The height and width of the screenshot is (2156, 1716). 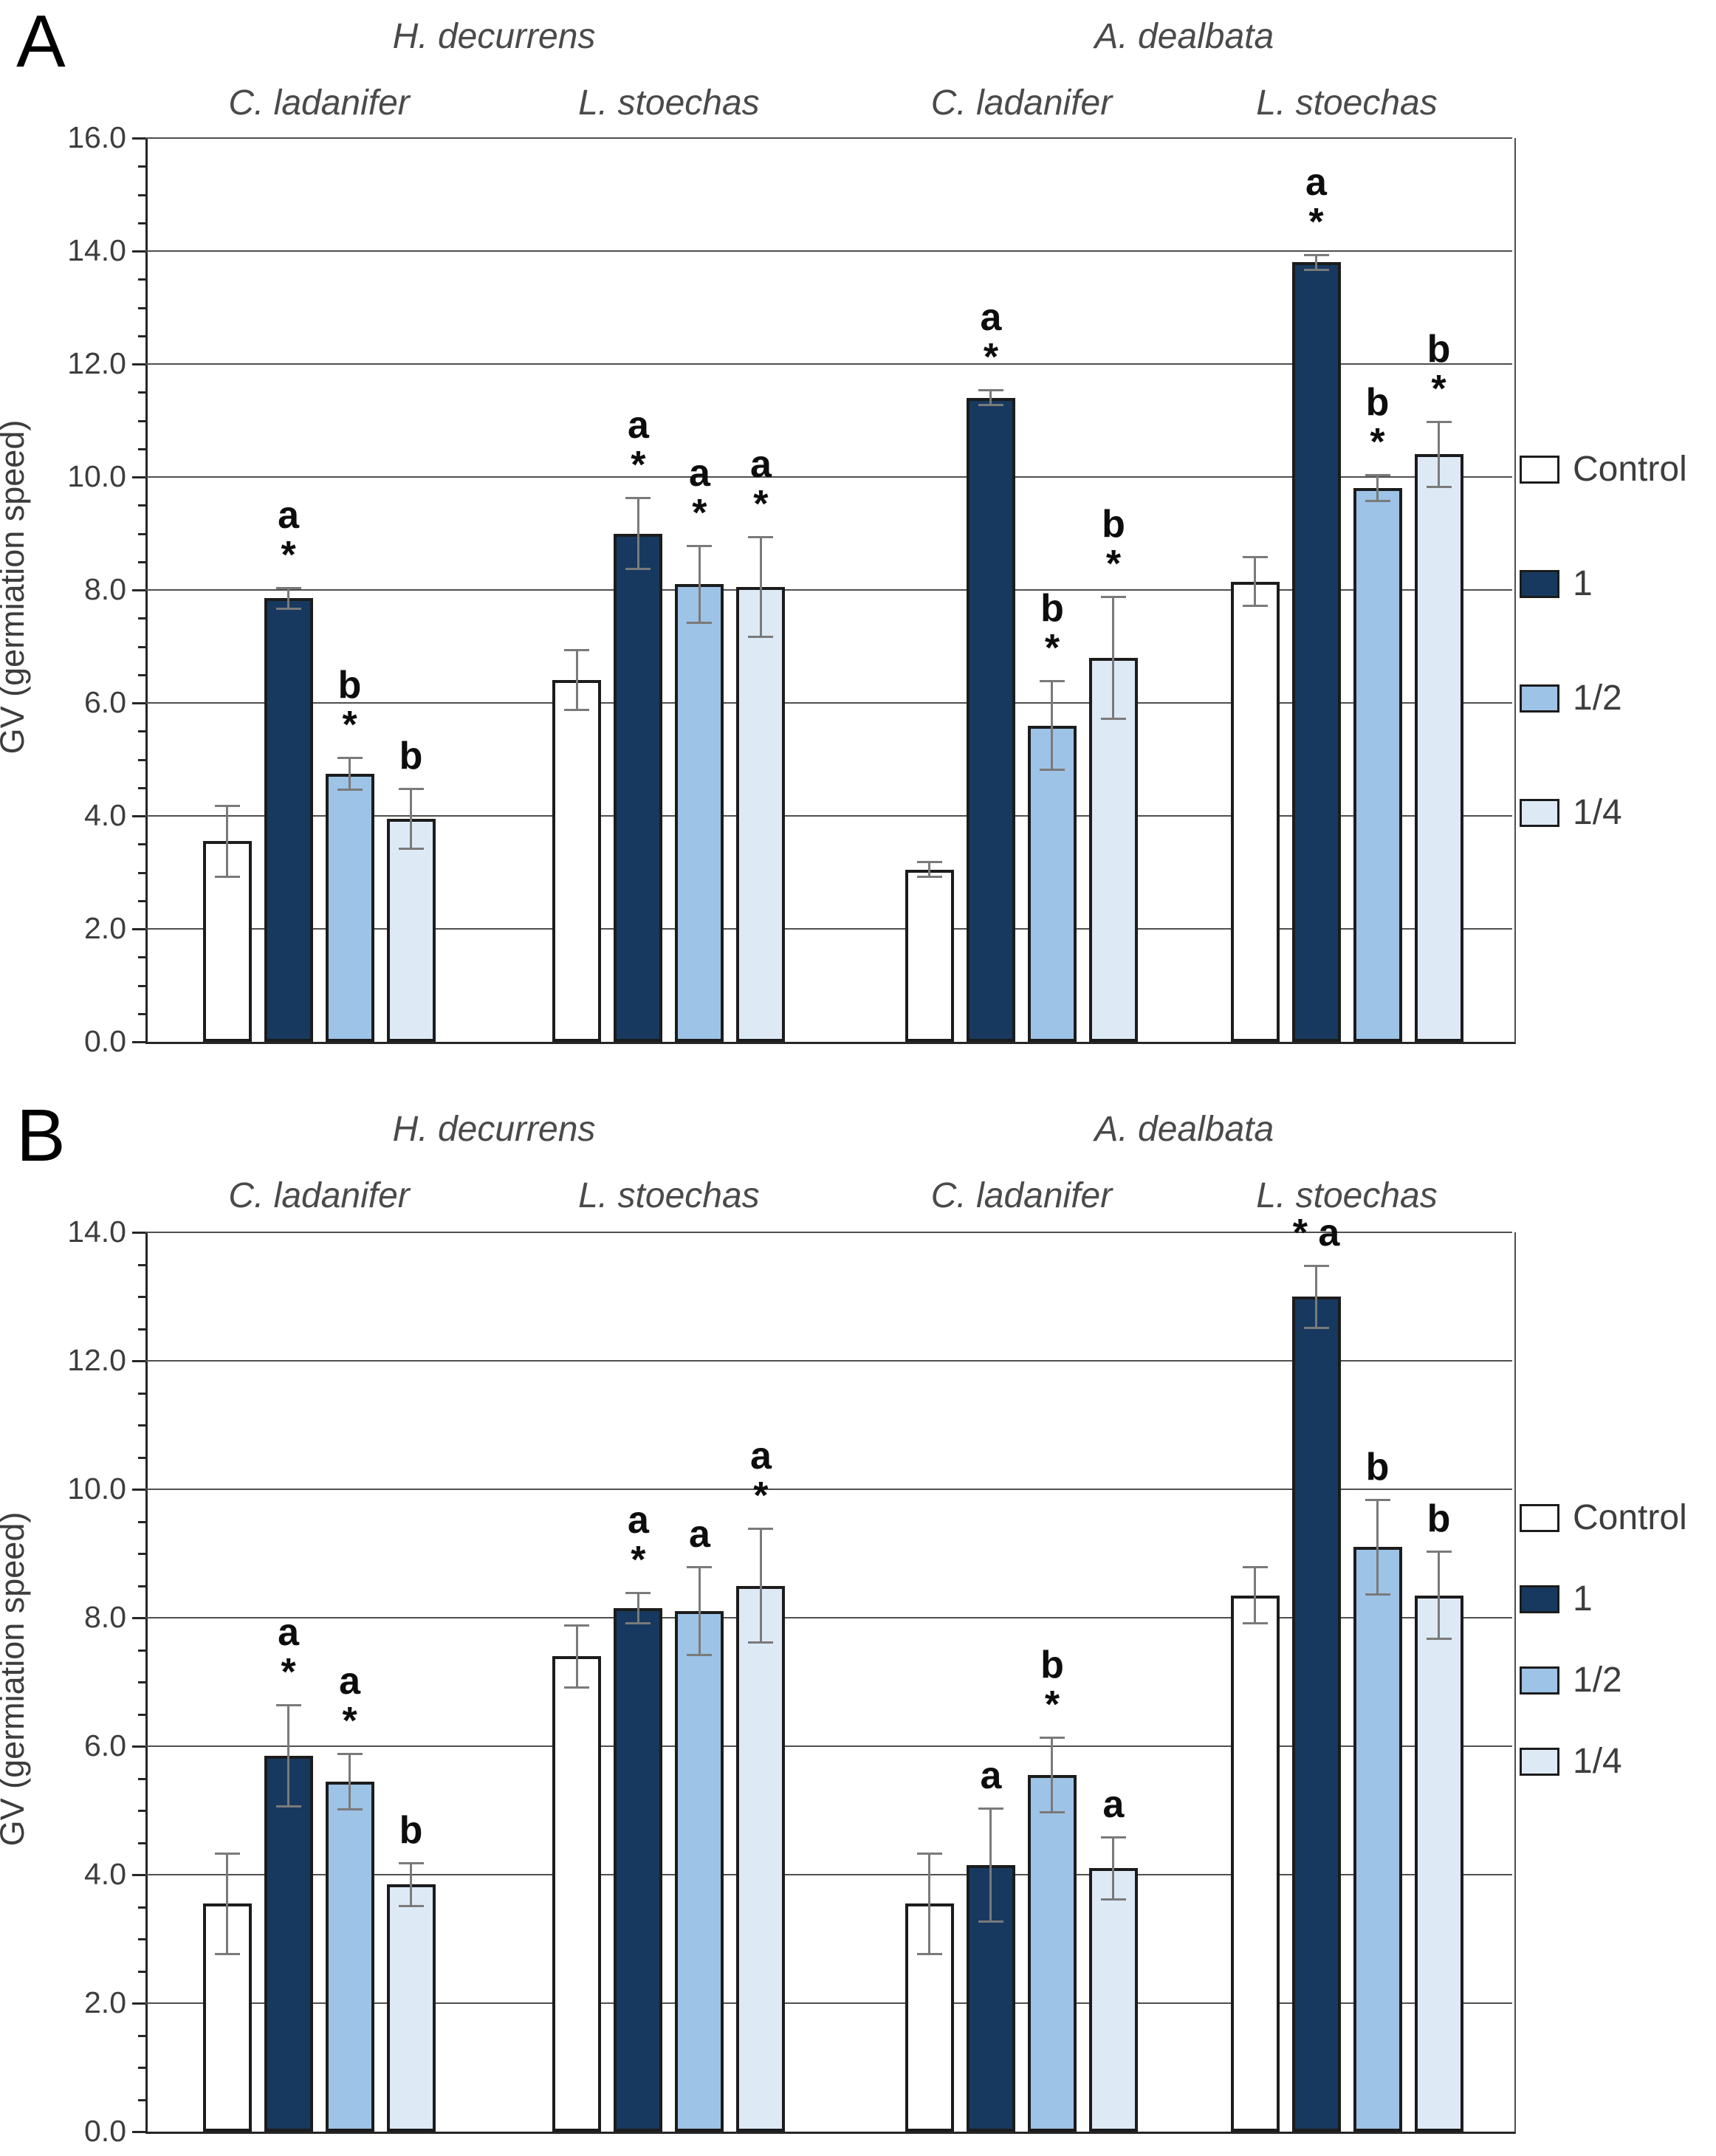 What do you see at coordinates (1347, 103) in the screenshot?
I see `category-header: L. stoechas` at bounding box center [1347, 103].